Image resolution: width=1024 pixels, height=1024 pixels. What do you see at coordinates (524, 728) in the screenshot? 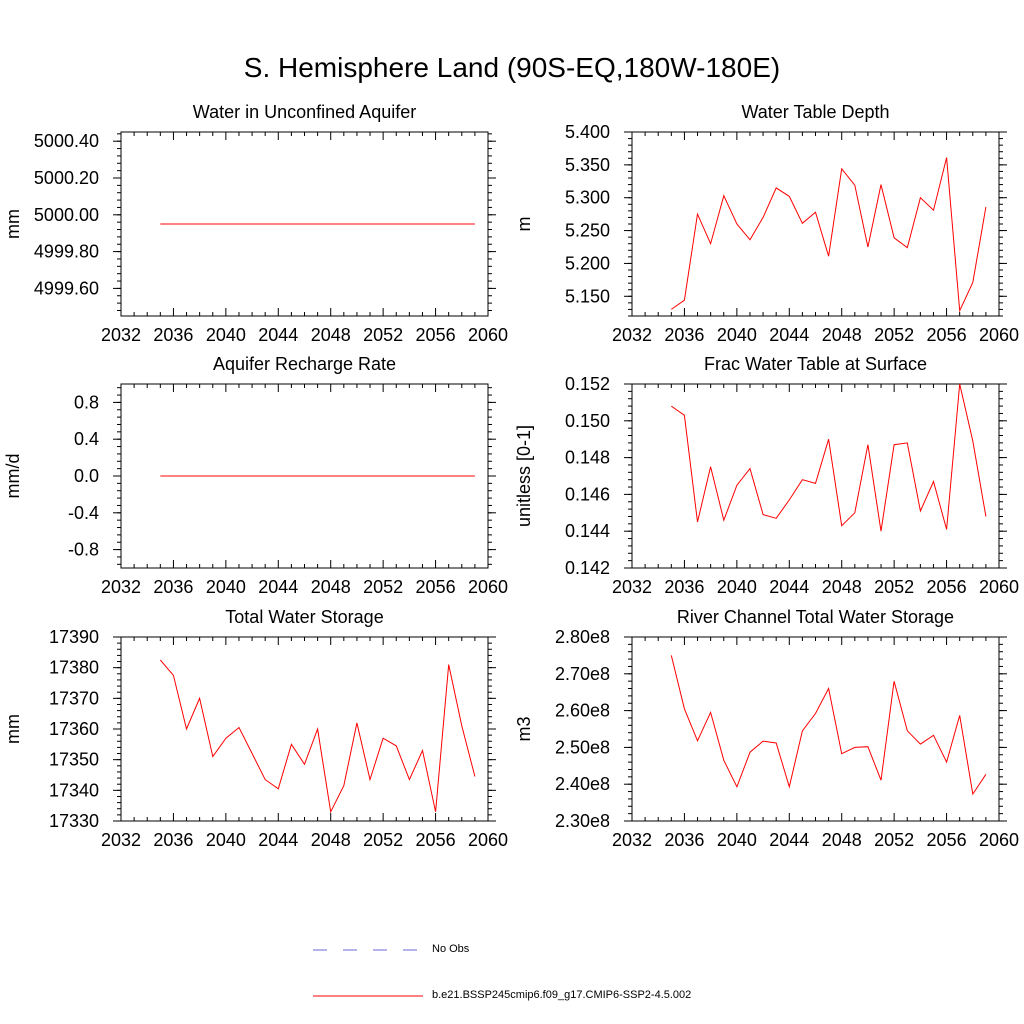
I see `y-axis-label: m3` at bounding box center [524, 728].